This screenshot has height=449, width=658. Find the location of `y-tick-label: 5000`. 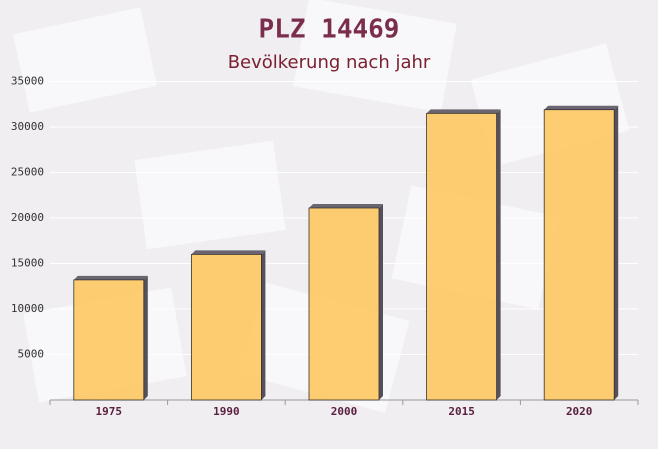

y-tick-label: 5000 is located at coordinates (31, 354).